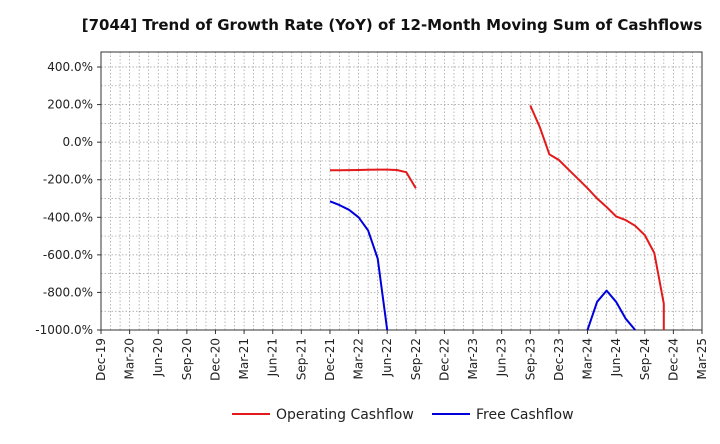  Describe the element at coordinates (588, 358) in the screenshot. I see `x-tick-label: Mar-24` at that location.